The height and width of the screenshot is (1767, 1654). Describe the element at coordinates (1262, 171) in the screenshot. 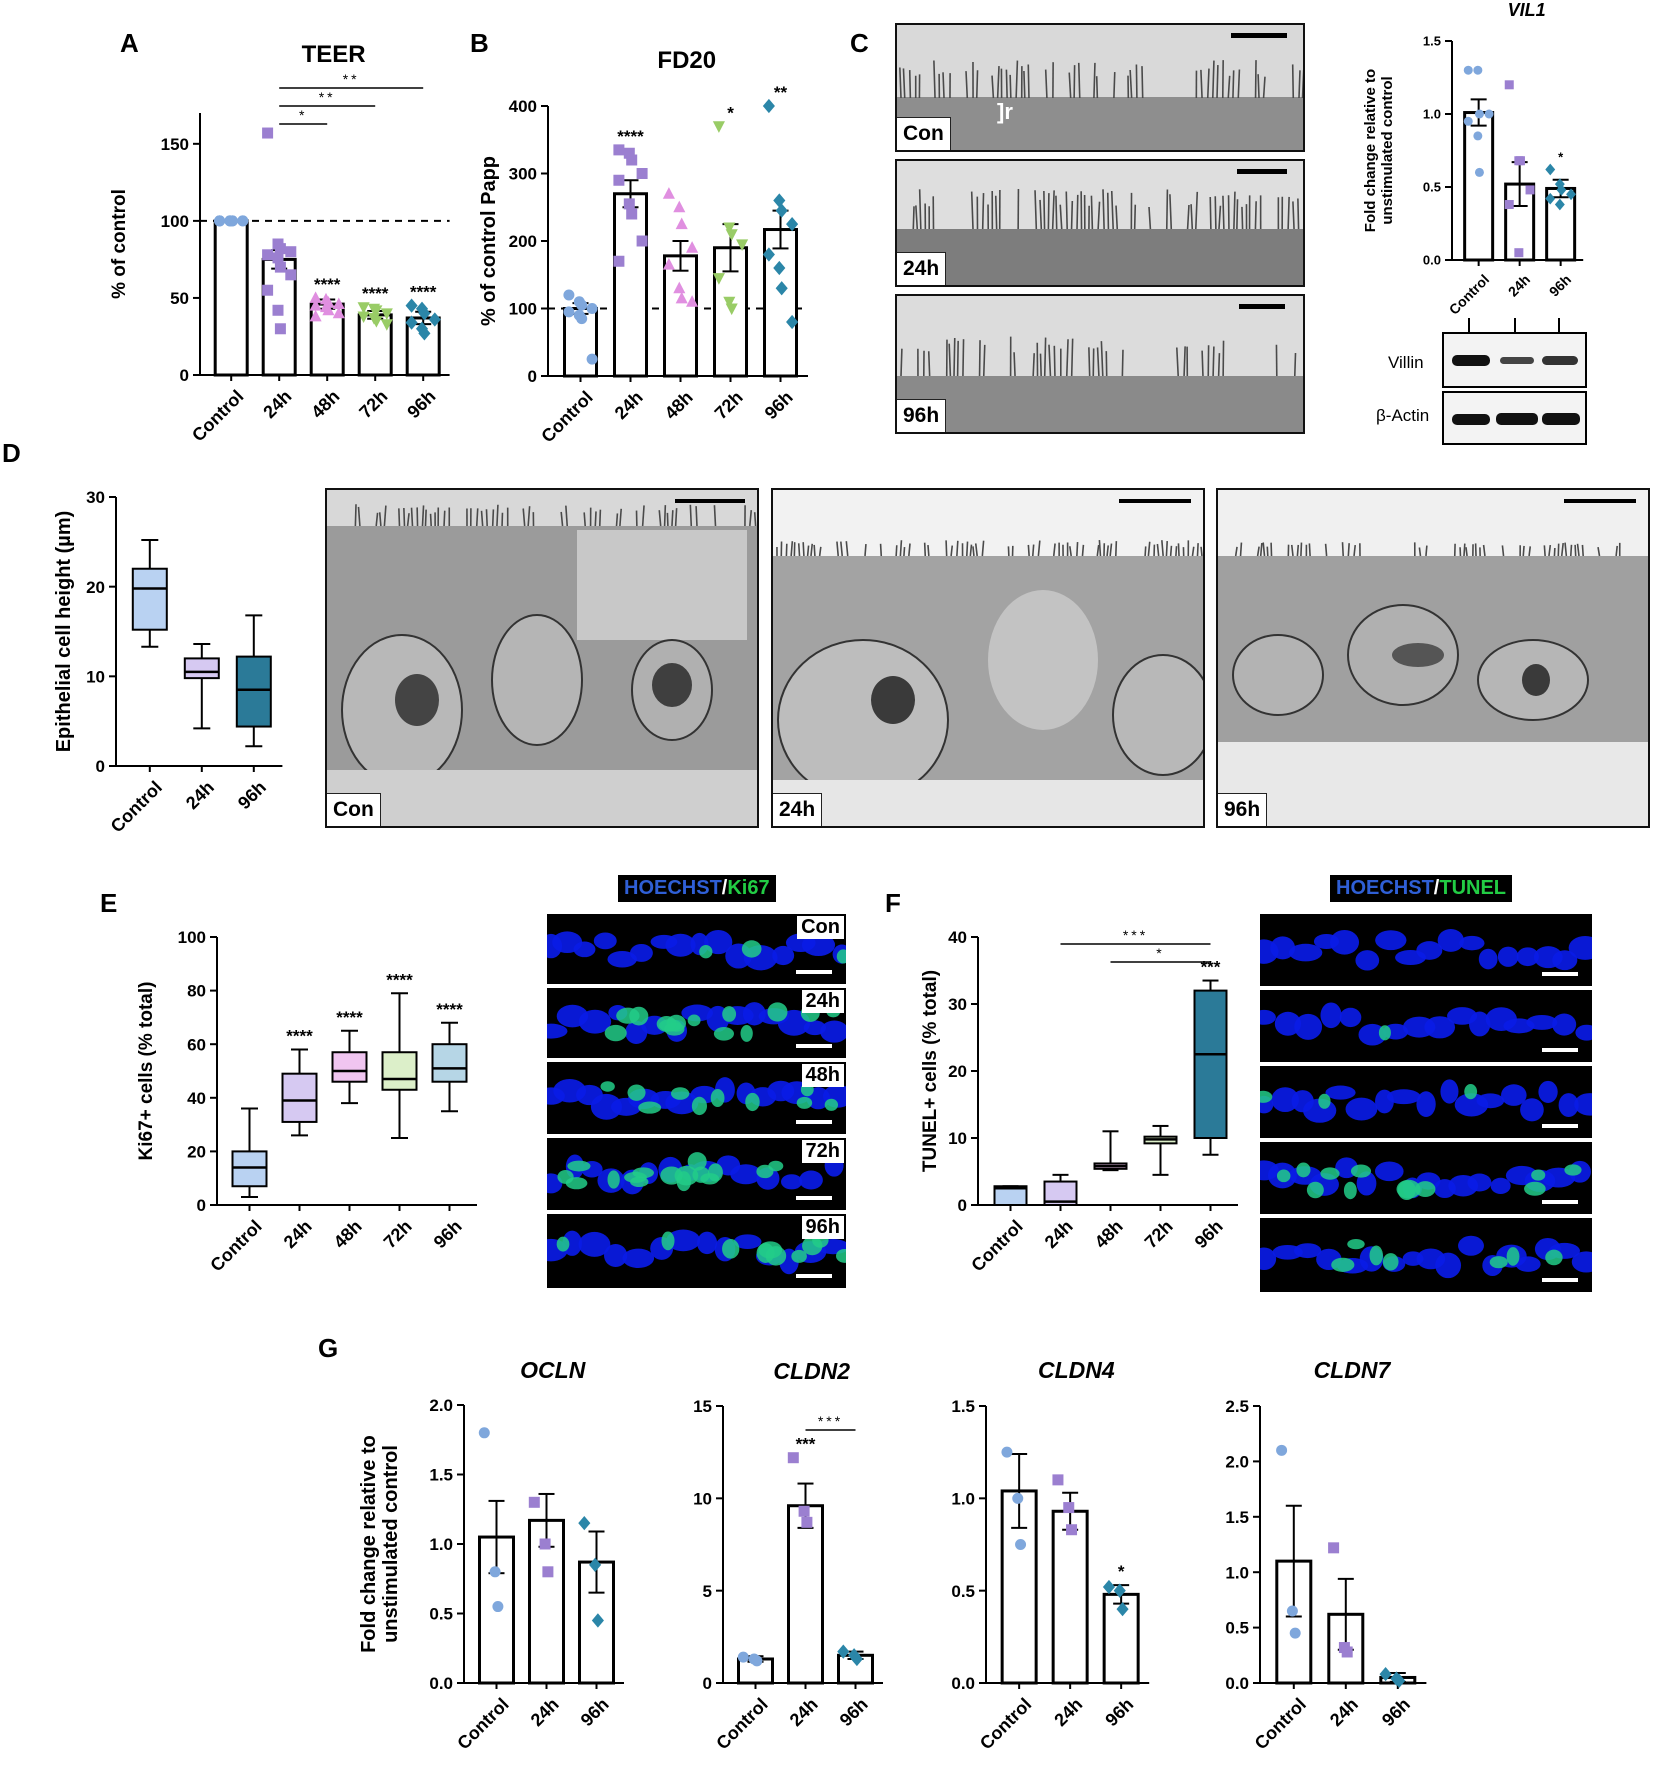

I see `tem-c-24h-scalebar` at that location.